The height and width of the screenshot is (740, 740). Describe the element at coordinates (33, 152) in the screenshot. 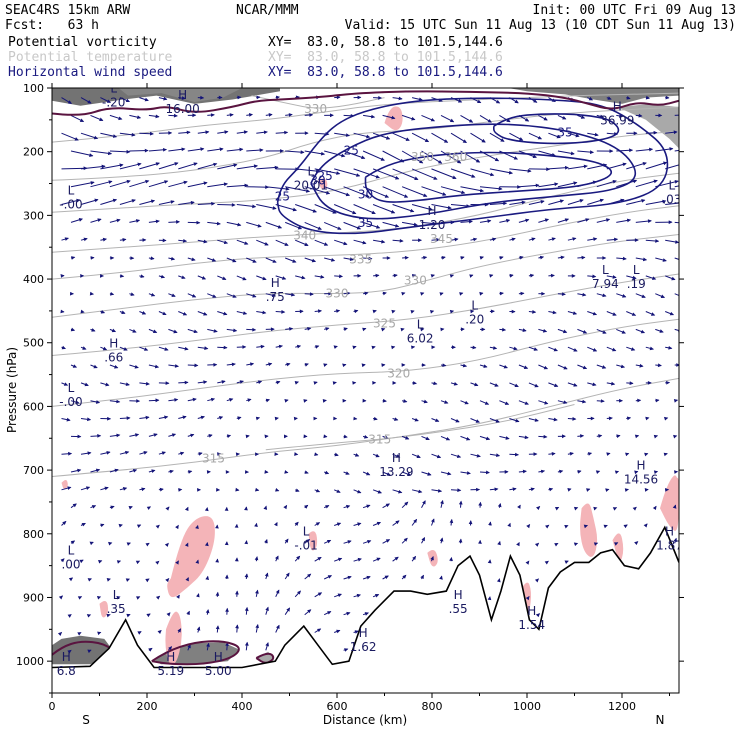

I see `y-tick-label: 200` at that location.